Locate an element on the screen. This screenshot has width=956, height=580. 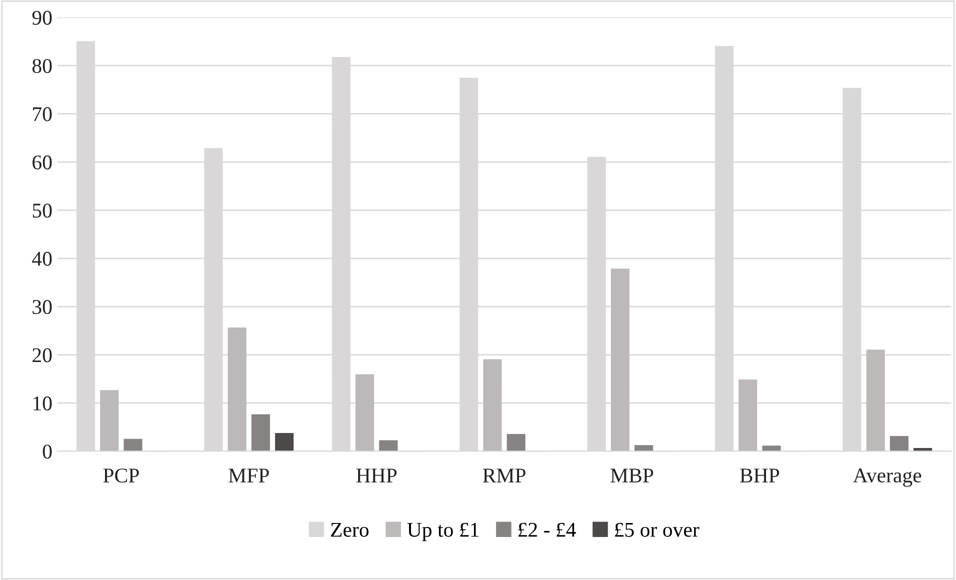
y-tick-label: 50 is located at coordinates (42, 211).